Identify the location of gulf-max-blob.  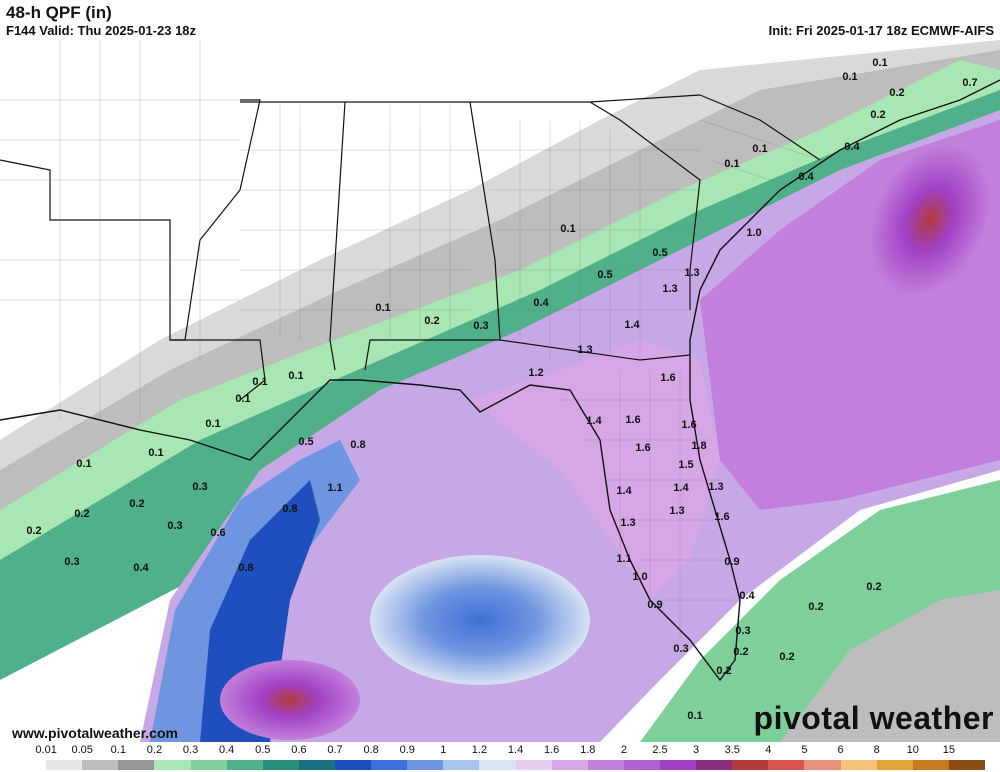
(290, 700).